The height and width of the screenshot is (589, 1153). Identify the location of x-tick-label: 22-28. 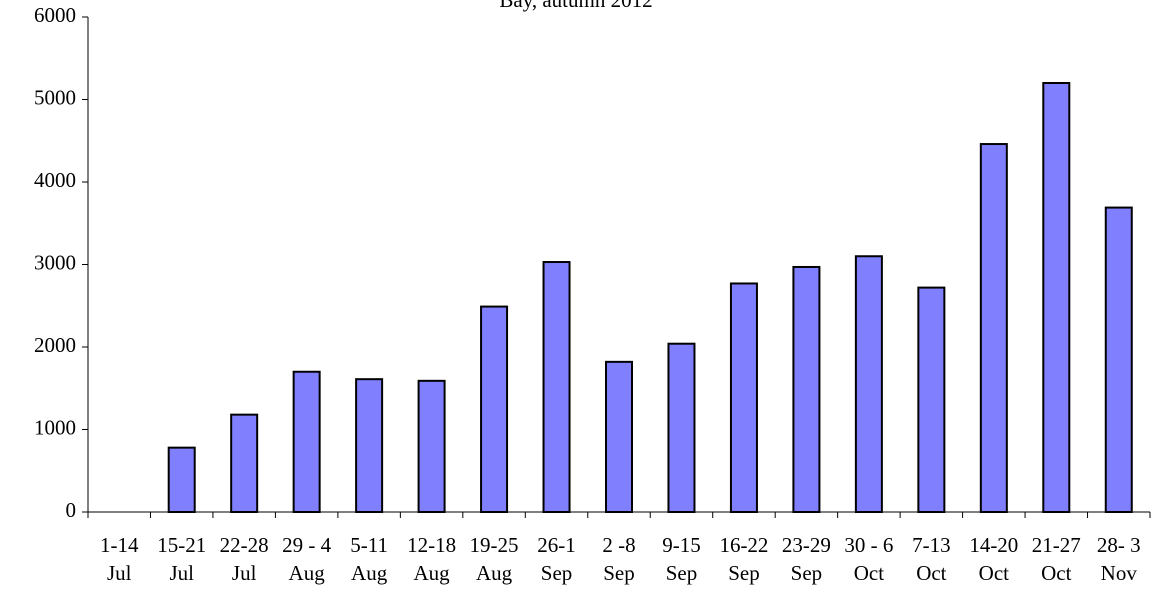
(244, 545).